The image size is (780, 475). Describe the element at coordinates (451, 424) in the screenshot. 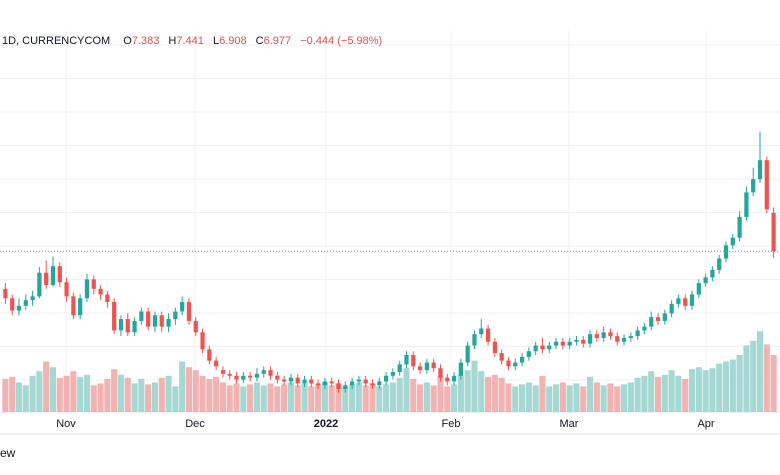

I see `x-tick-label: Feb` at that location.